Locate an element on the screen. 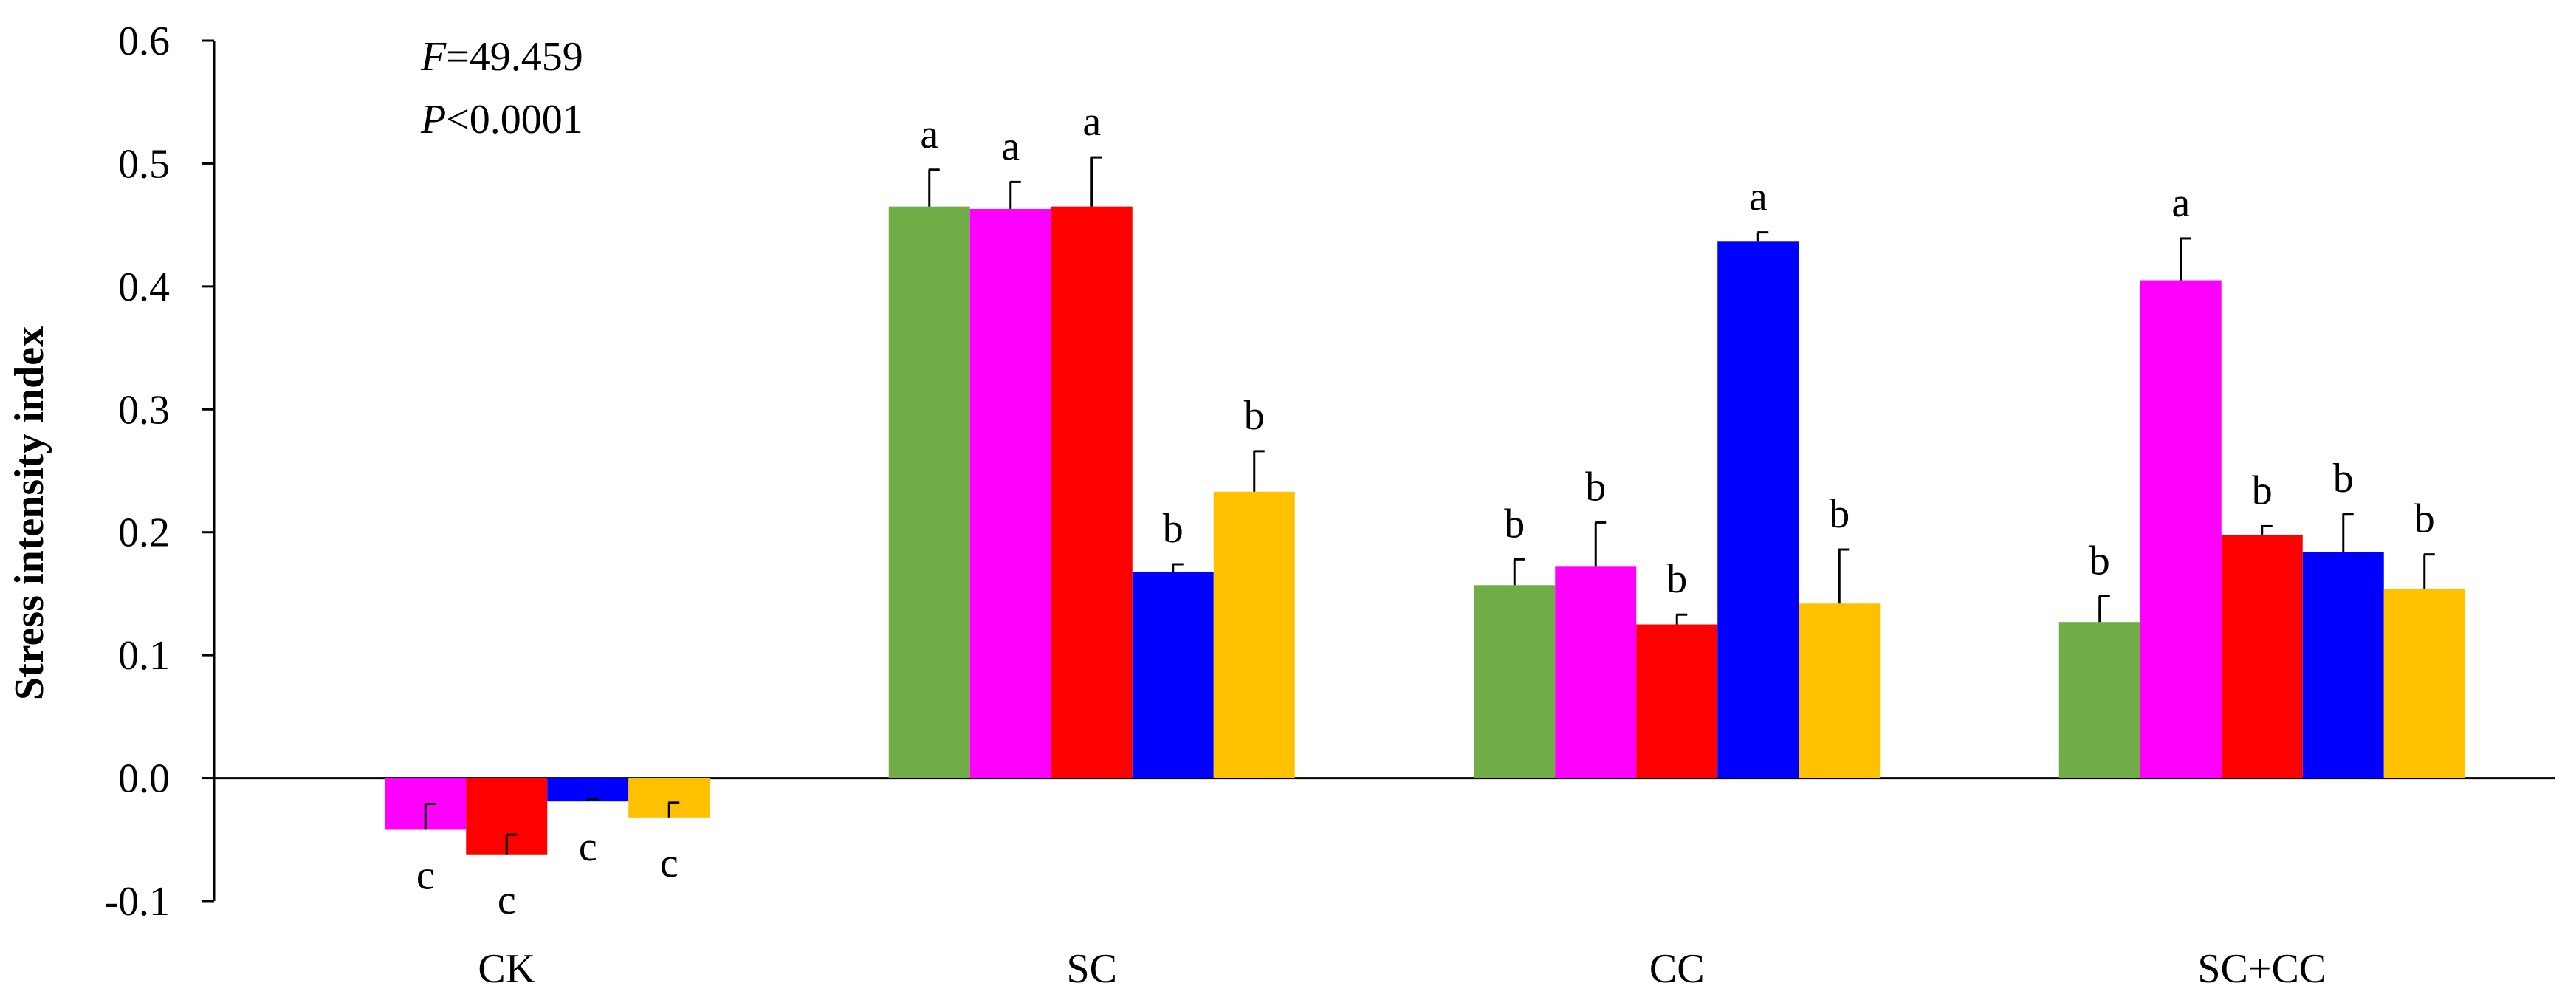 The width and height of the screenshot is (2576, 1000). y-tick-label: 0.5 is located at coordinates (144, 164).